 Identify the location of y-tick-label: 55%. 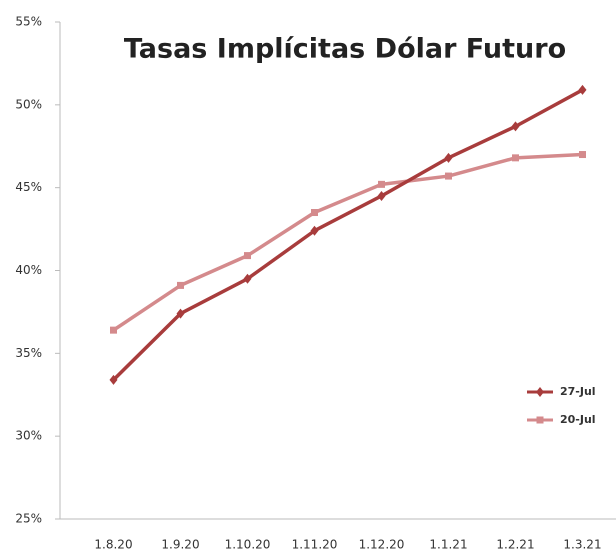
(28, 22).